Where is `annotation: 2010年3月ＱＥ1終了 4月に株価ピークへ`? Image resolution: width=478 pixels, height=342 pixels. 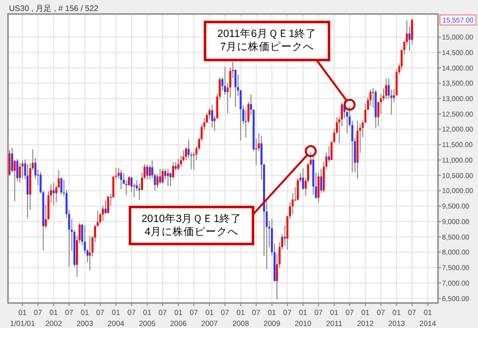 annotation: 2010年3月ＱＥ1終了 4月に株価ピークへ is located at coordinates (191, 225).